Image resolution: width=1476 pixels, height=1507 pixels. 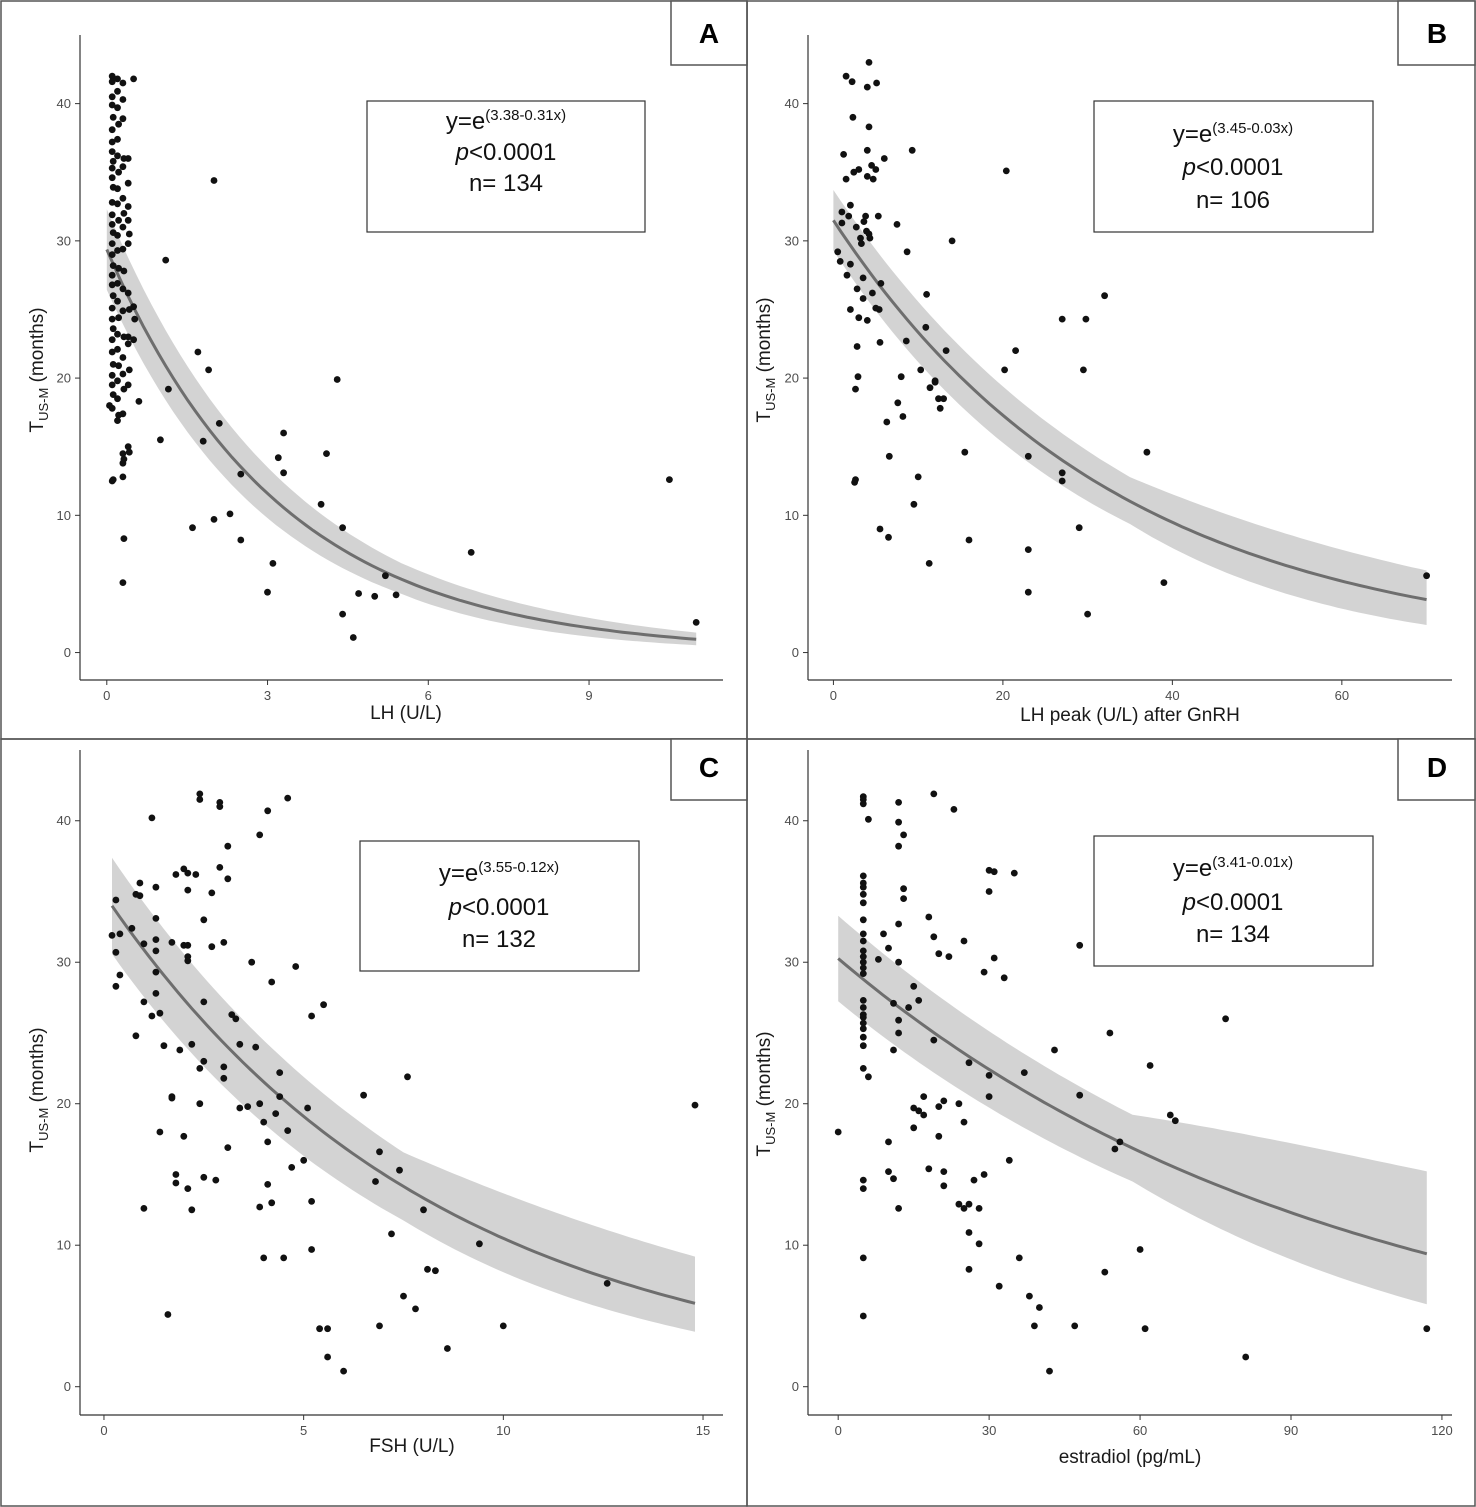 What do you see at coordinates (499, 939) in the screenshot?
I see `panel-c-n-value: n= 132` at bounding box center [499, 939].